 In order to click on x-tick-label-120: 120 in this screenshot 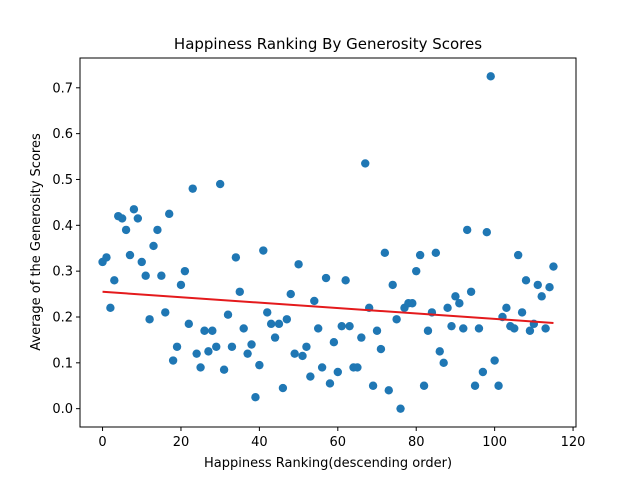, I will do `click(573, 442)`.